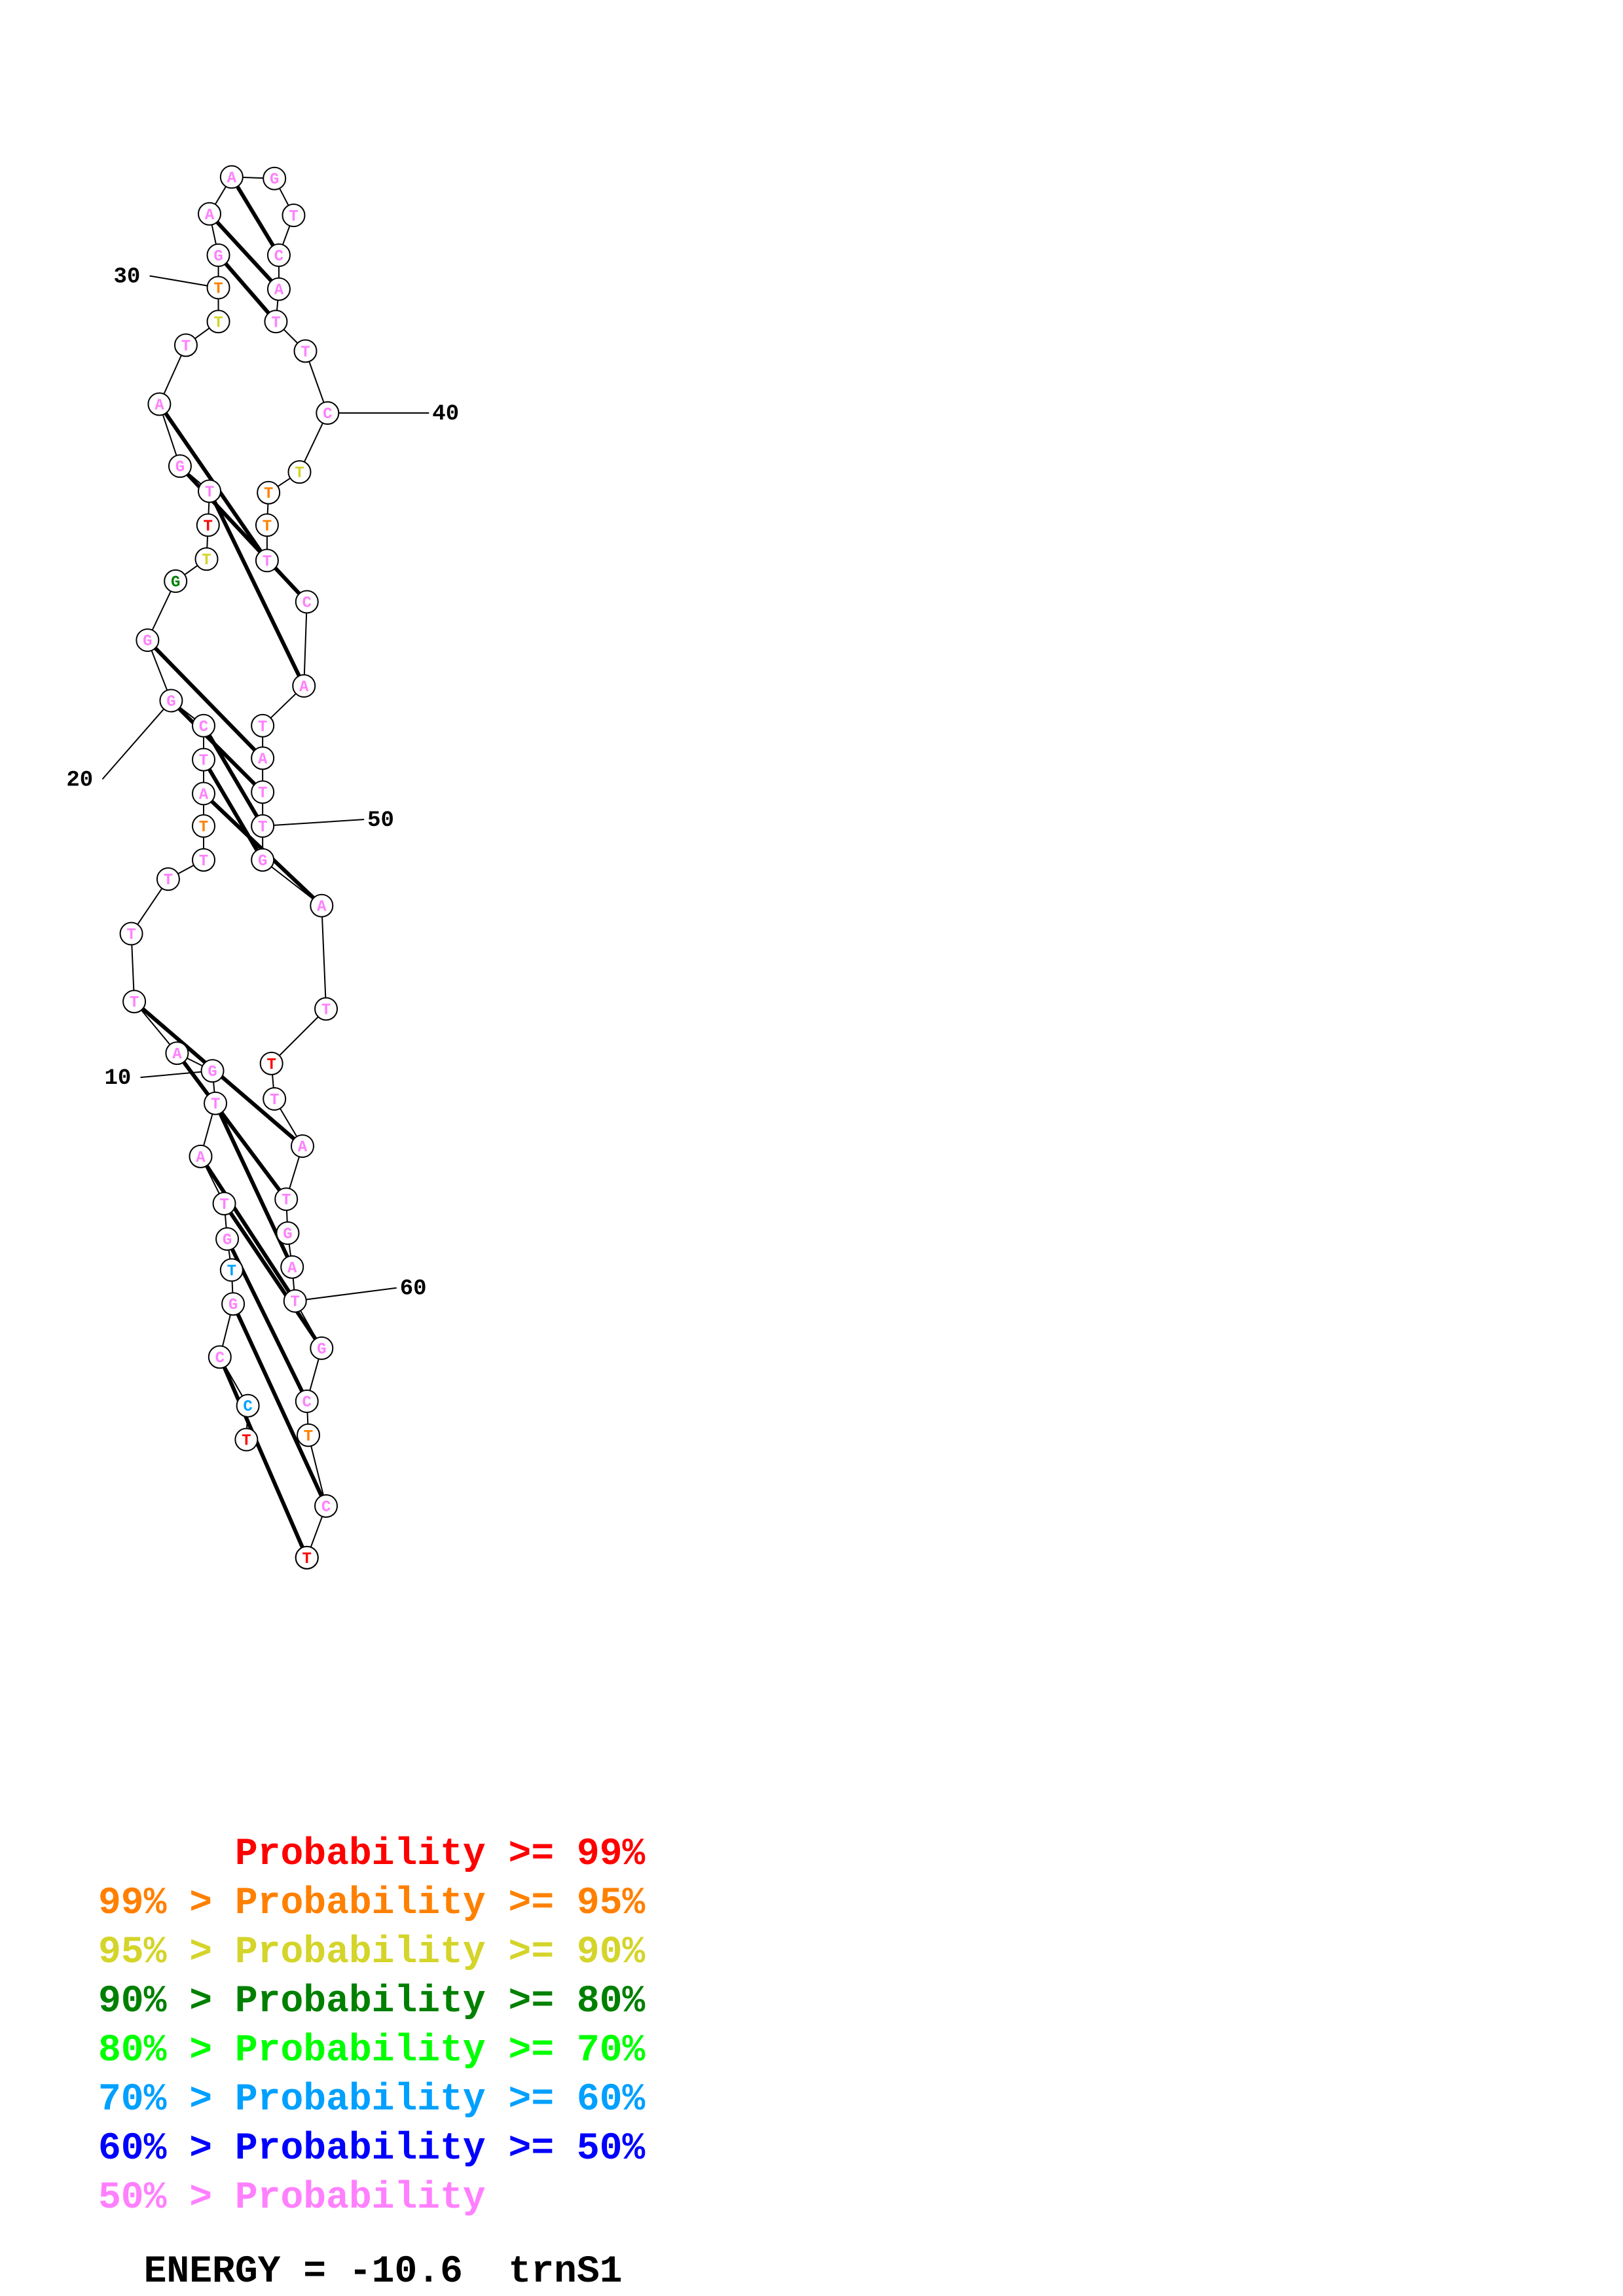 The height and width of the screenshot is (2296, 1623). I want to click on legend-label: Probability >= 60%, so click(440, 2100).